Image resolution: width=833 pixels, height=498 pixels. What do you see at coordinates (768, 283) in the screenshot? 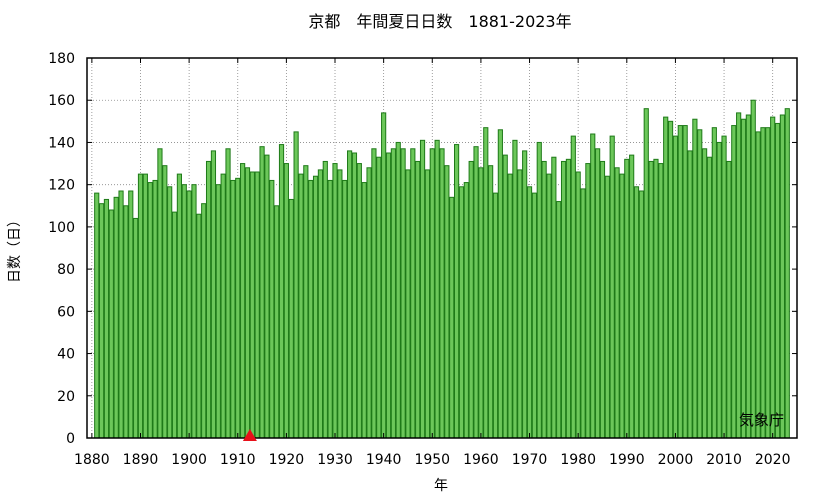
I see `bar-2019` at bounding box center [768, 283].